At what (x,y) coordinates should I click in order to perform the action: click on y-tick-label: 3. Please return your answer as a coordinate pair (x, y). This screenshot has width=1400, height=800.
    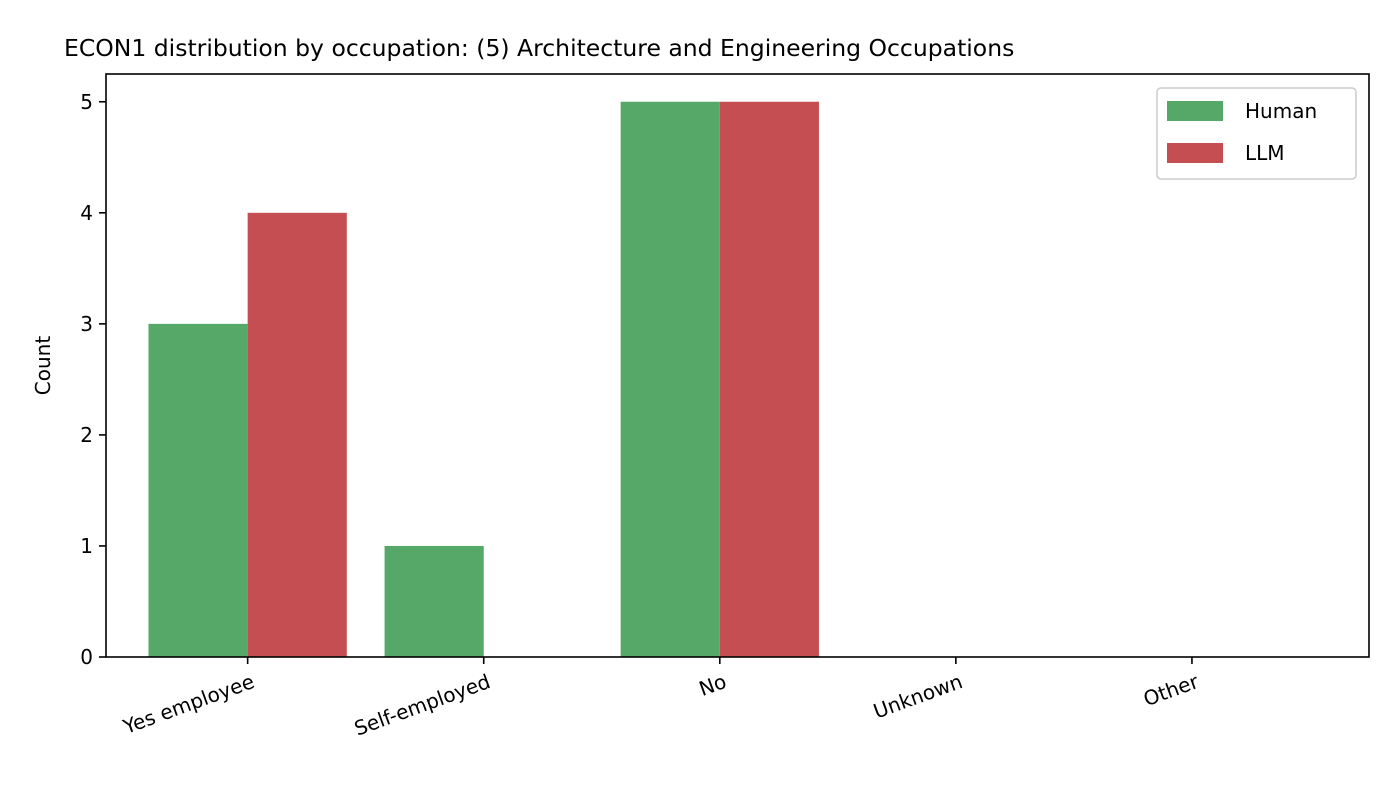
    Looking at the image, I should click on (86, 324).